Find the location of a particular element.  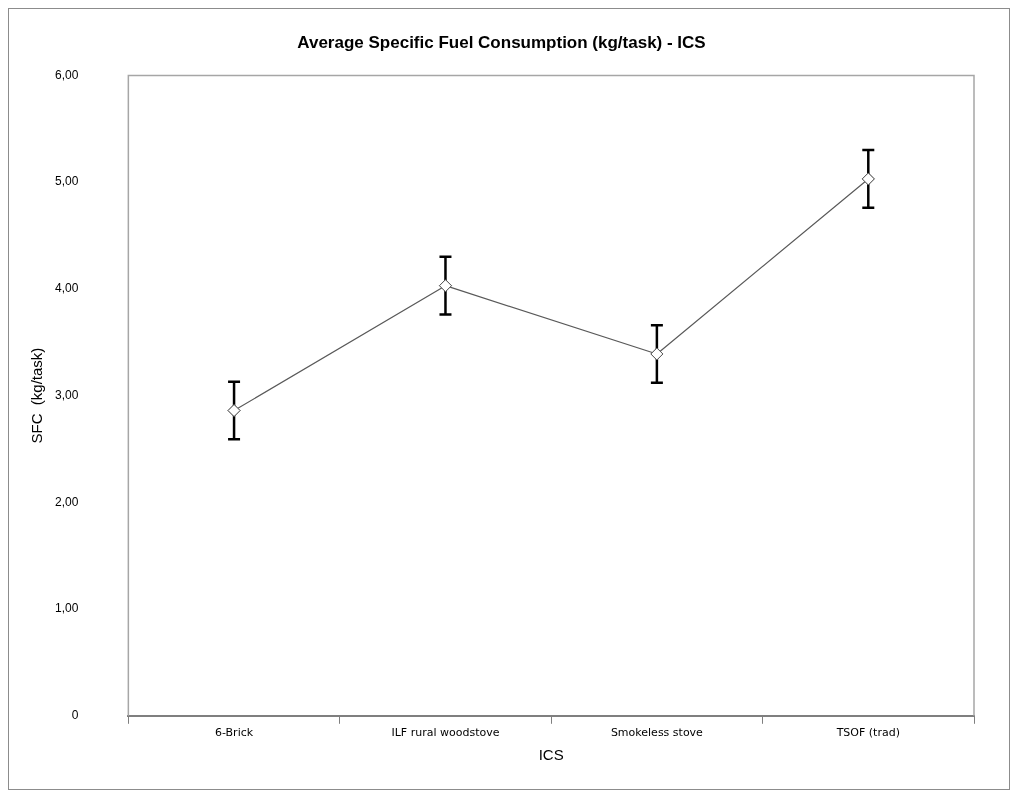

x-tick-label: 6-Brick is located at coordinates (234, 733).